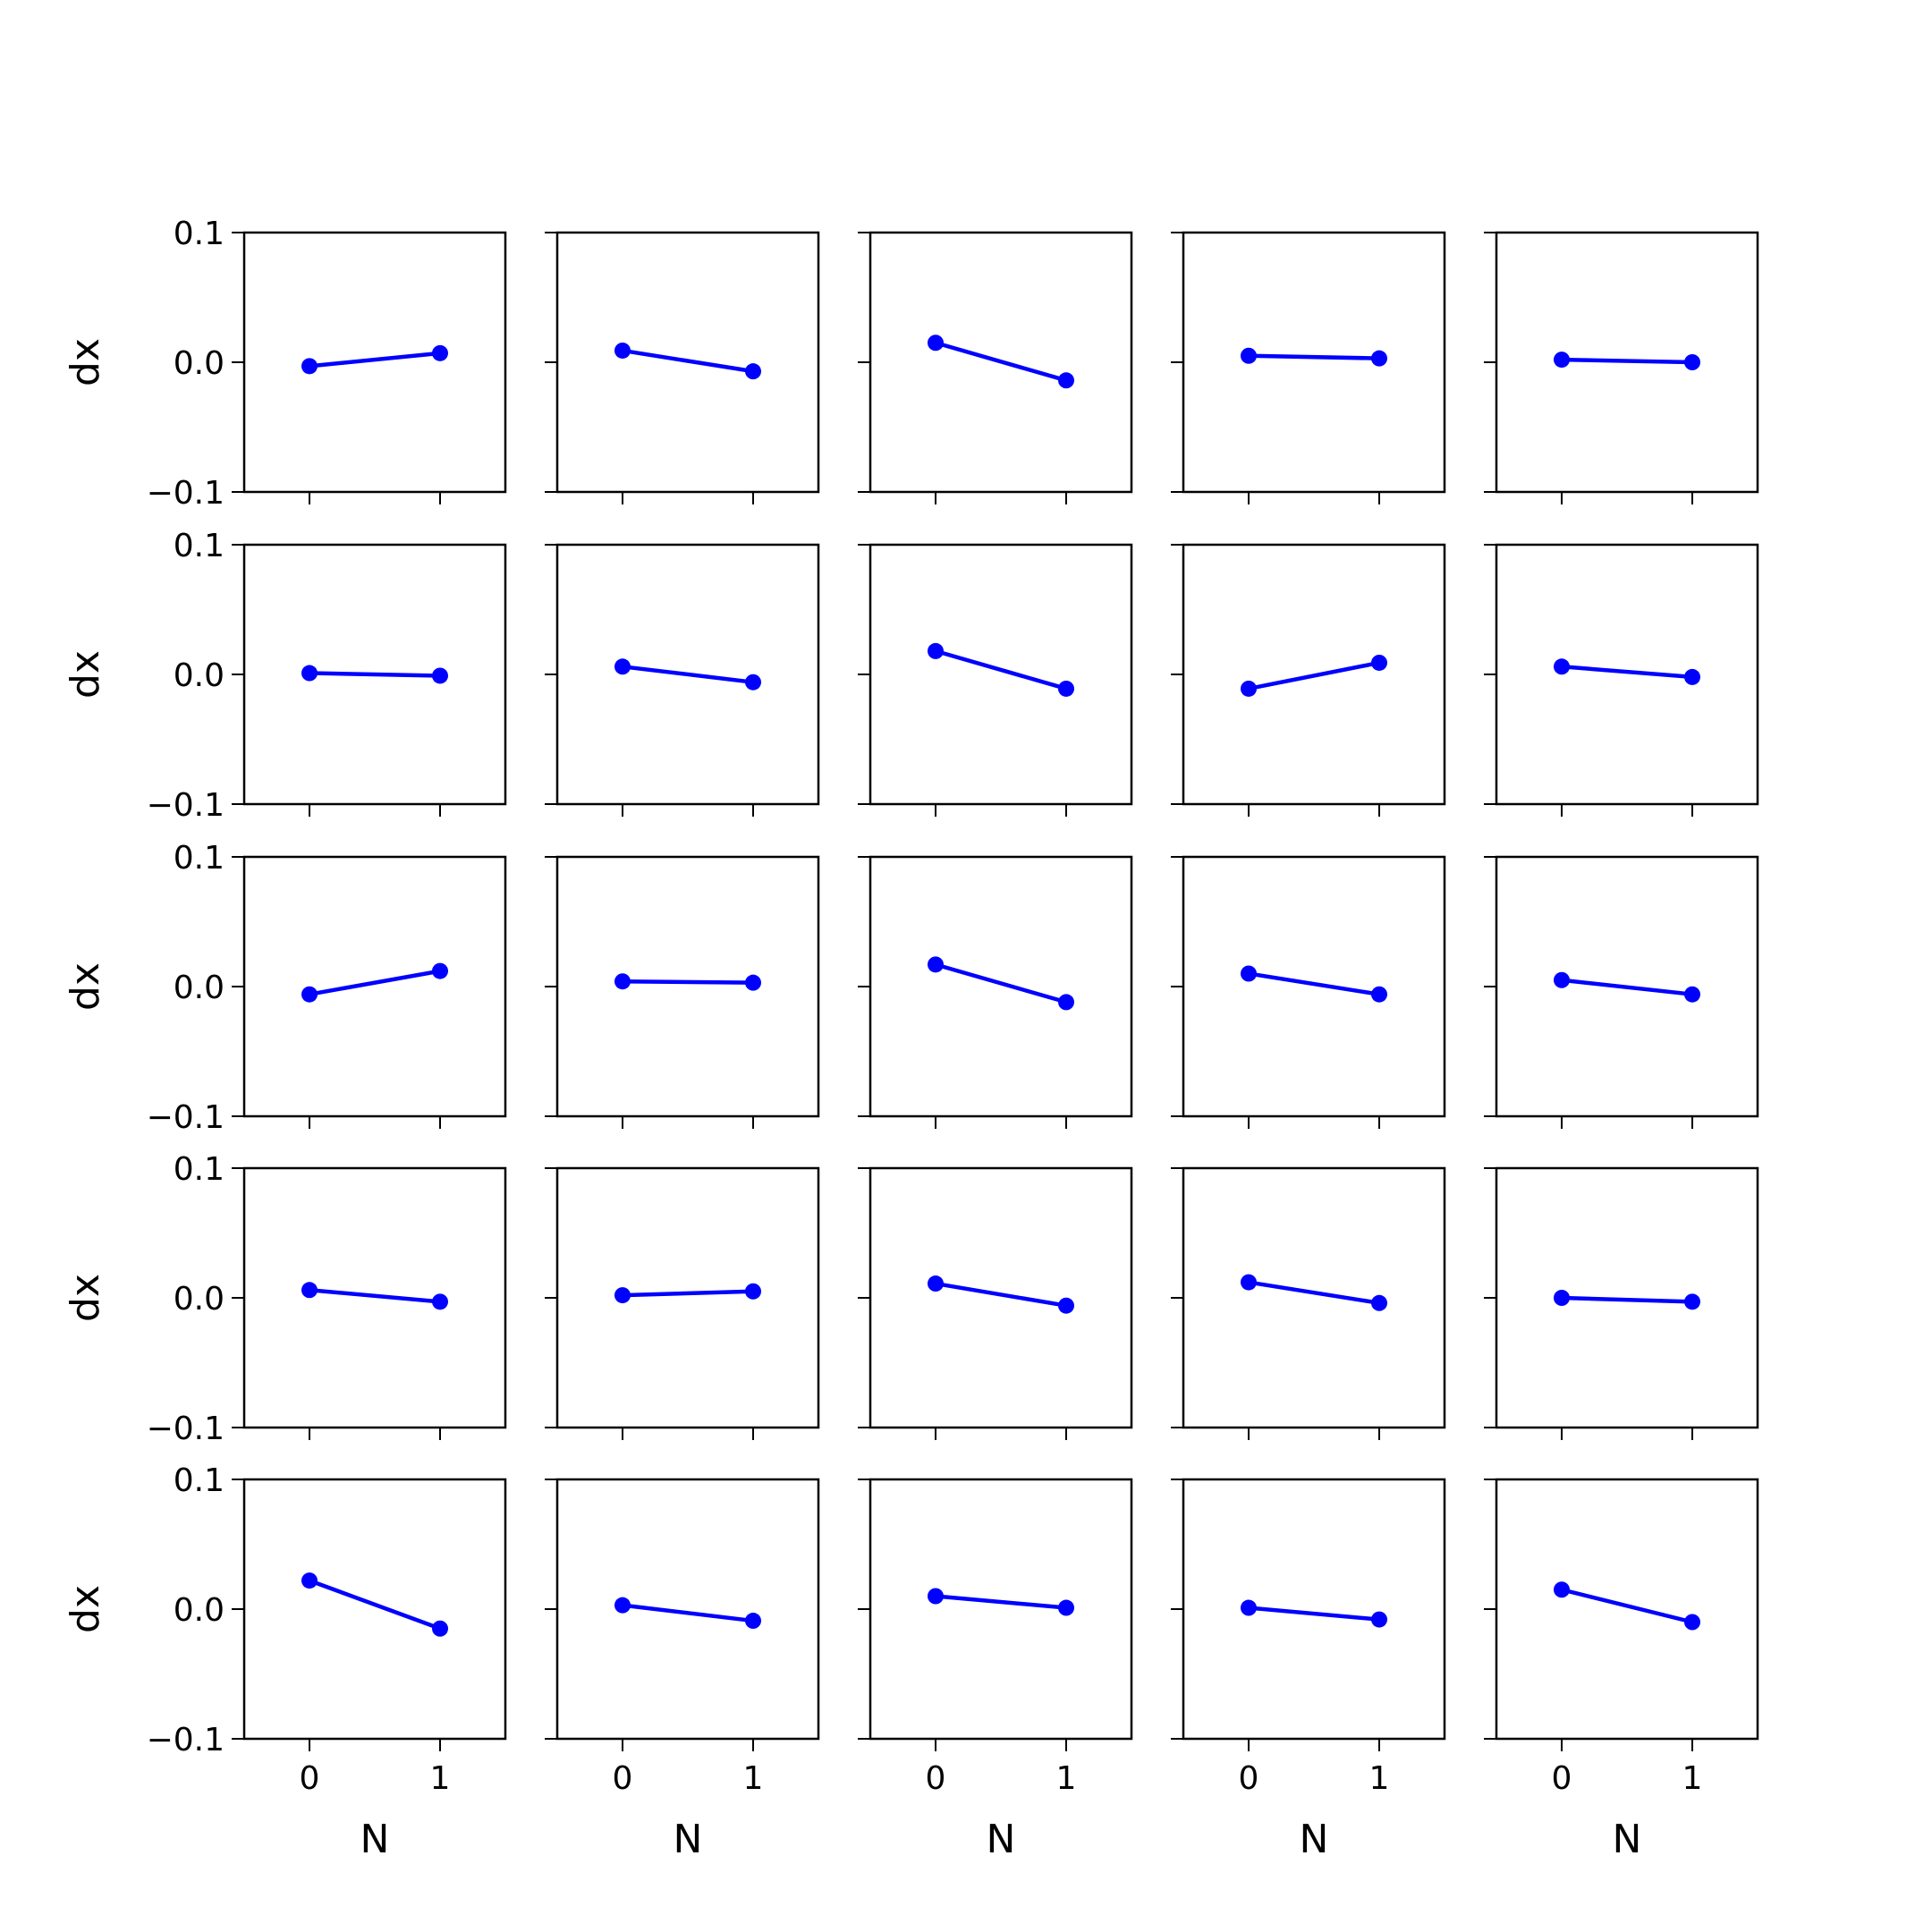 The width and height of the screenshot is (1932, 1932). What do you see at coordinates (682, 1670) in the screenshot?
I see `subplot-r5-c2: 0 1 N` at bounding box center [682, 1670].